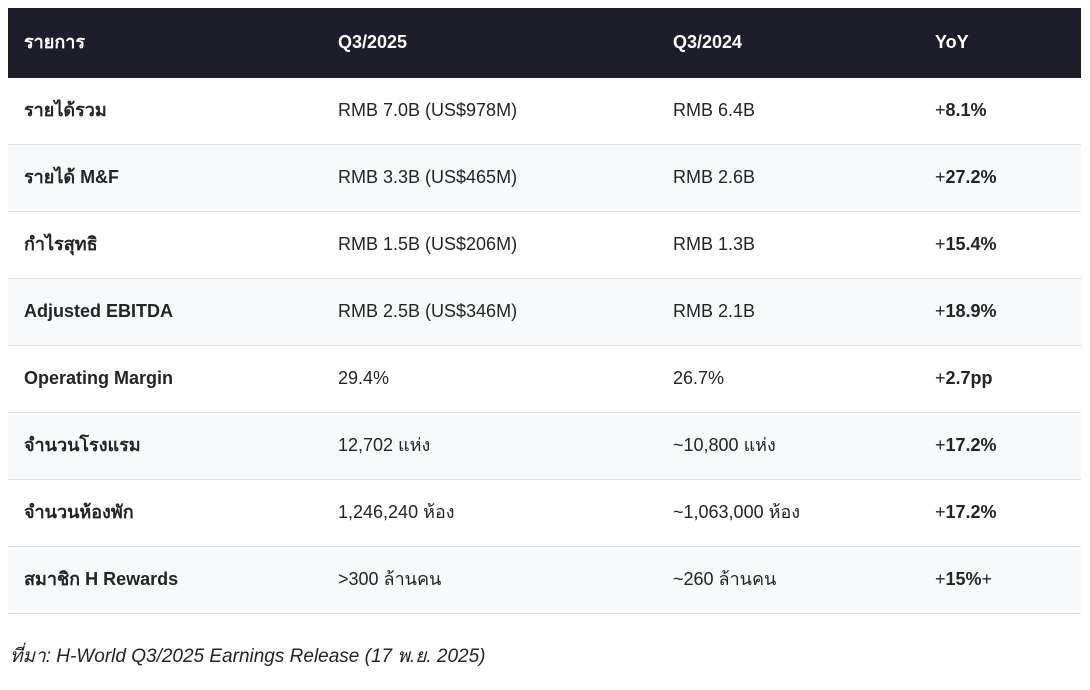  I want to click on yoy-number: 15%, so click(963, 579).